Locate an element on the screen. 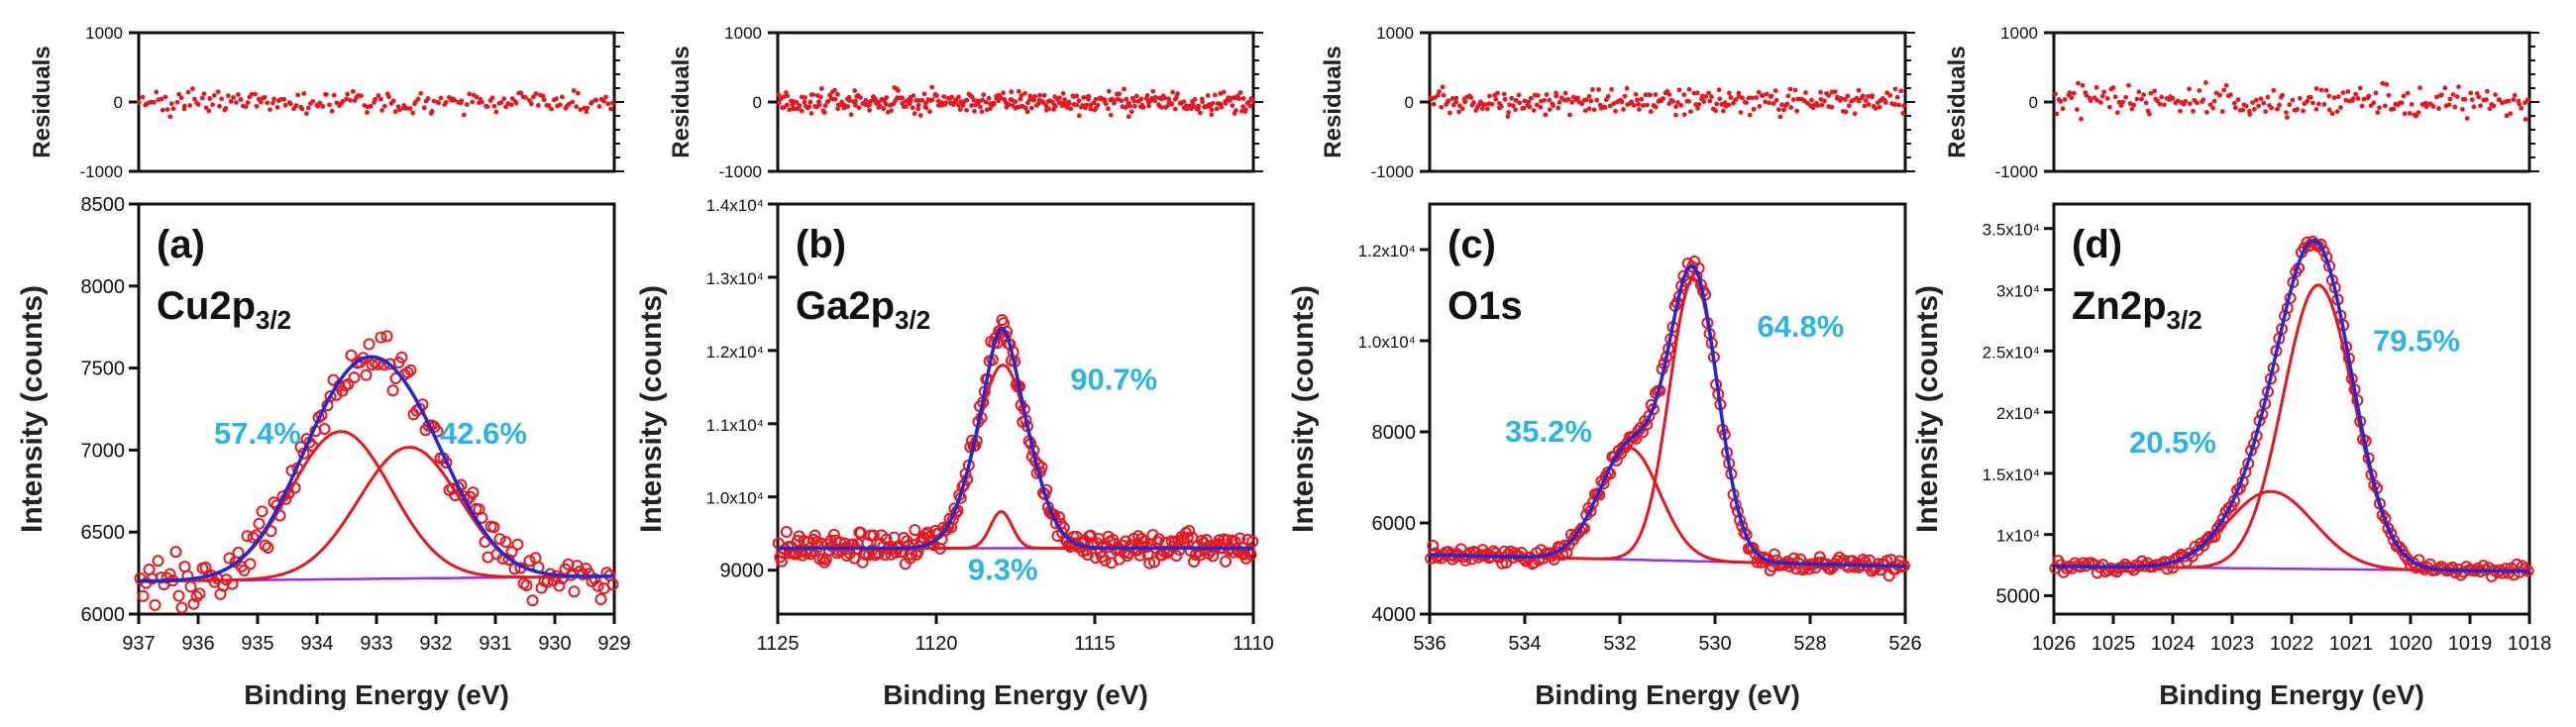 Image resolution: width=2576 pixels, height=727 pixels. panel-tag: (a) is located at coordinates (181, 244).